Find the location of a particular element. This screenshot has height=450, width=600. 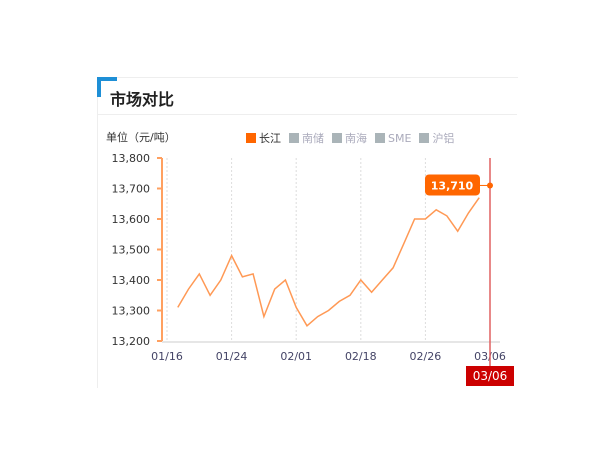

legend-label: 南海 is located at coordinates (356, 138).